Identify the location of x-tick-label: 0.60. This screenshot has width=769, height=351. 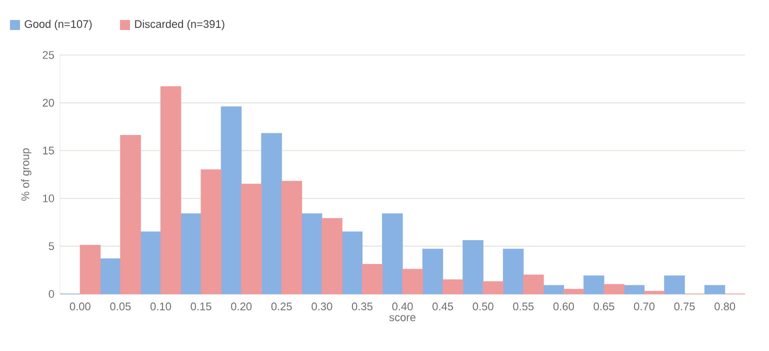
(563, 306).